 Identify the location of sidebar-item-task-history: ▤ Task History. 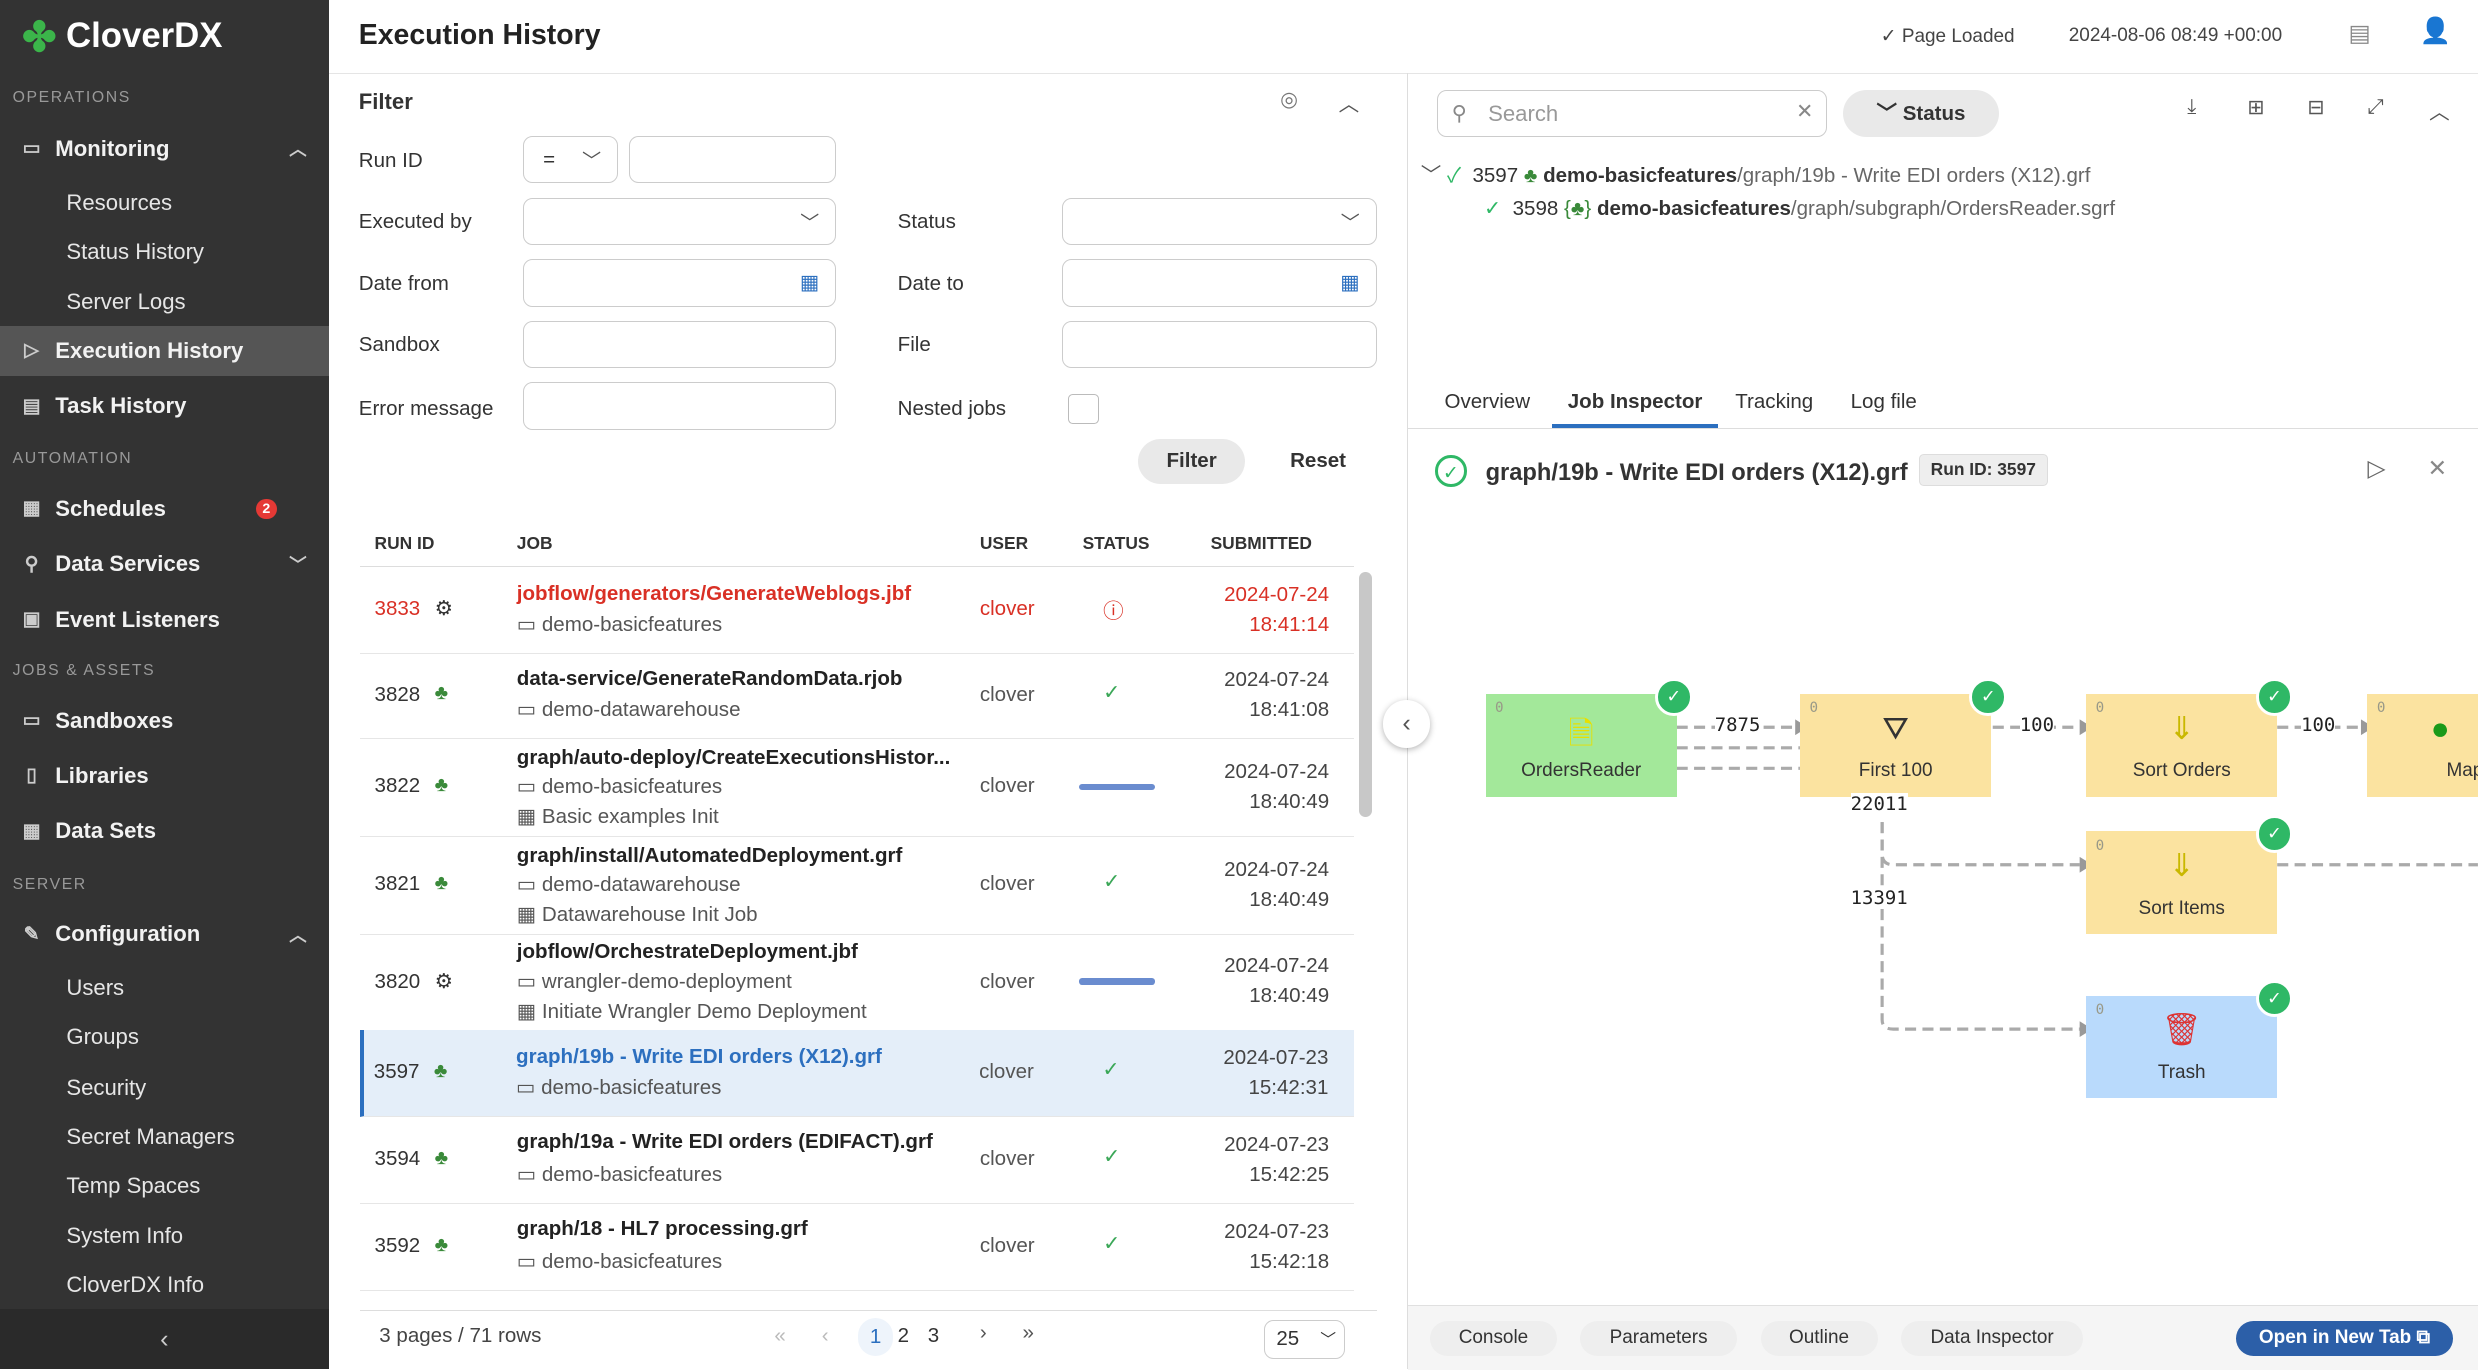
(164, 406).